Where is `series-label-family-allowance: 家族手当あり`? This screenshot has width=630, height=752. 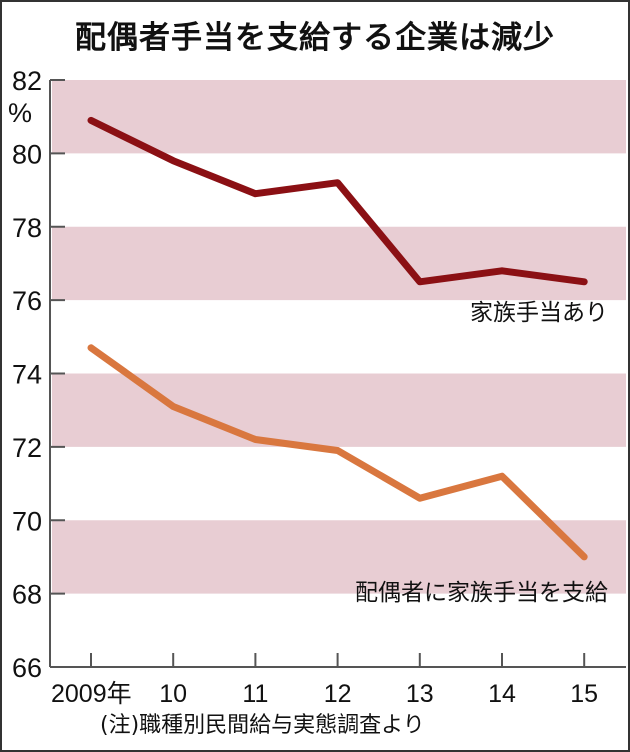
series-label-family-allowance: 家族手当あり is located at coordinates (539, 313).